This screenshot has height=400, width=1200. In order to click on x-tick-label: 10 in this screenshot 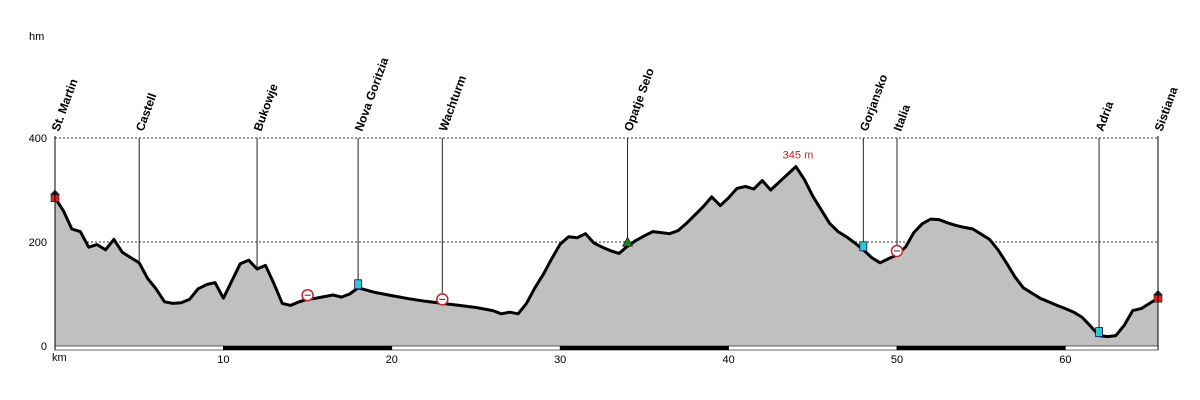, I will do `click(223, 360)`.